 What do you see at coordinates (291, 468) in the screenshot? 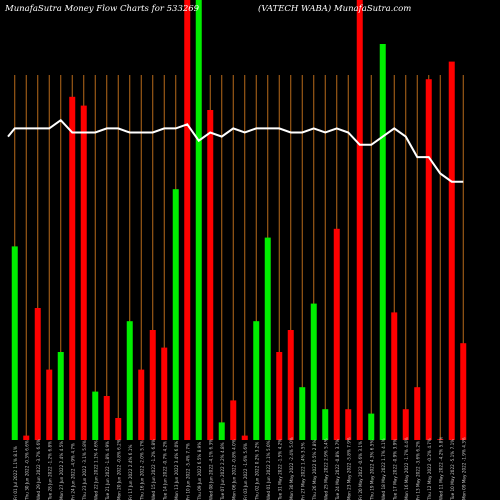
I see `x-tick-label: Mon 30 May 2022 -2.4% 5.0%` at bounding box center [291, 468].